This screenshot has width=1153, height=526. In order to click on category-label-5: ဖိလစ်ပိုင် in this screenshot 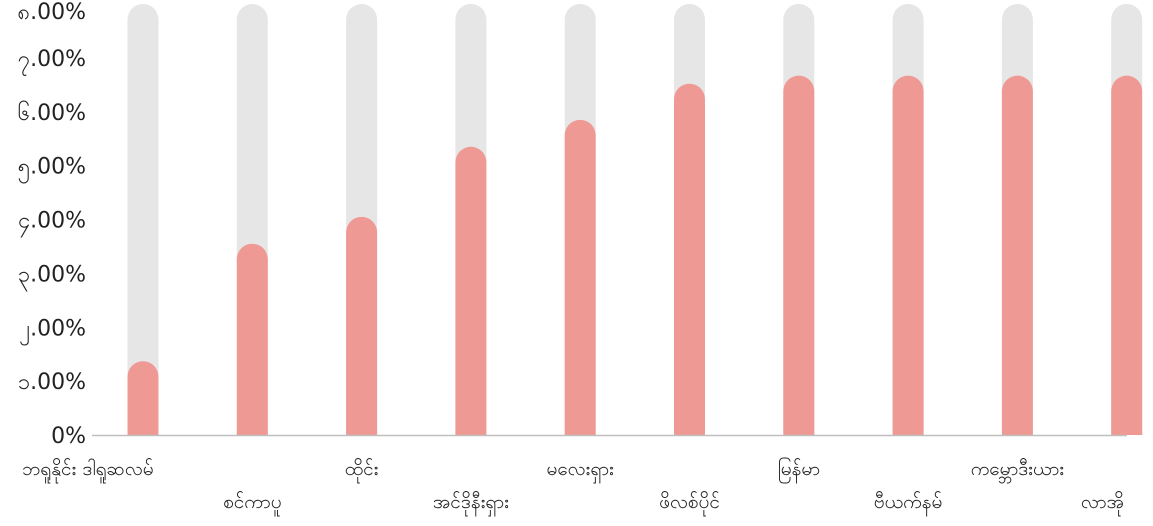, I will do `click(689, 503)`.